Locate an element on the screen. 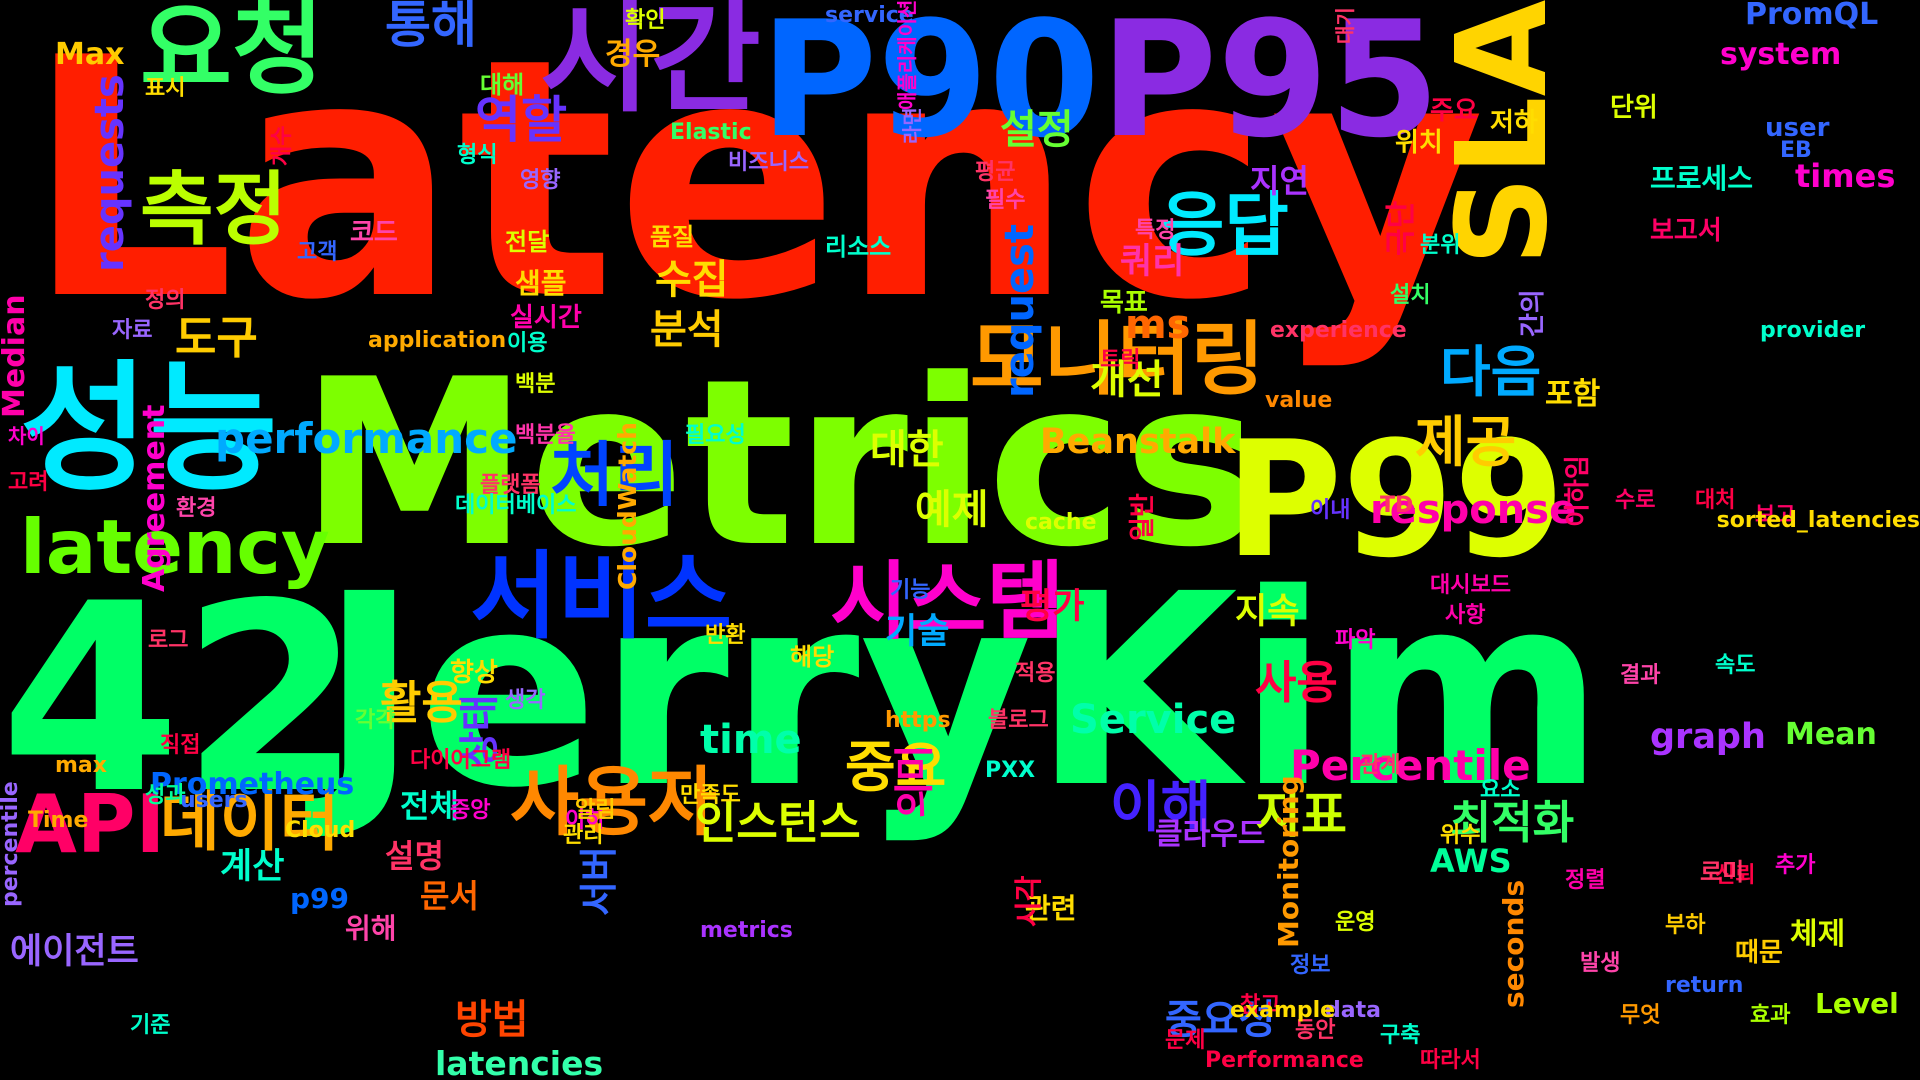 Image resolution: width=1920 pixels, height=1080 pixels. cloud-word: P99 is located at coordinates (1395, 499).